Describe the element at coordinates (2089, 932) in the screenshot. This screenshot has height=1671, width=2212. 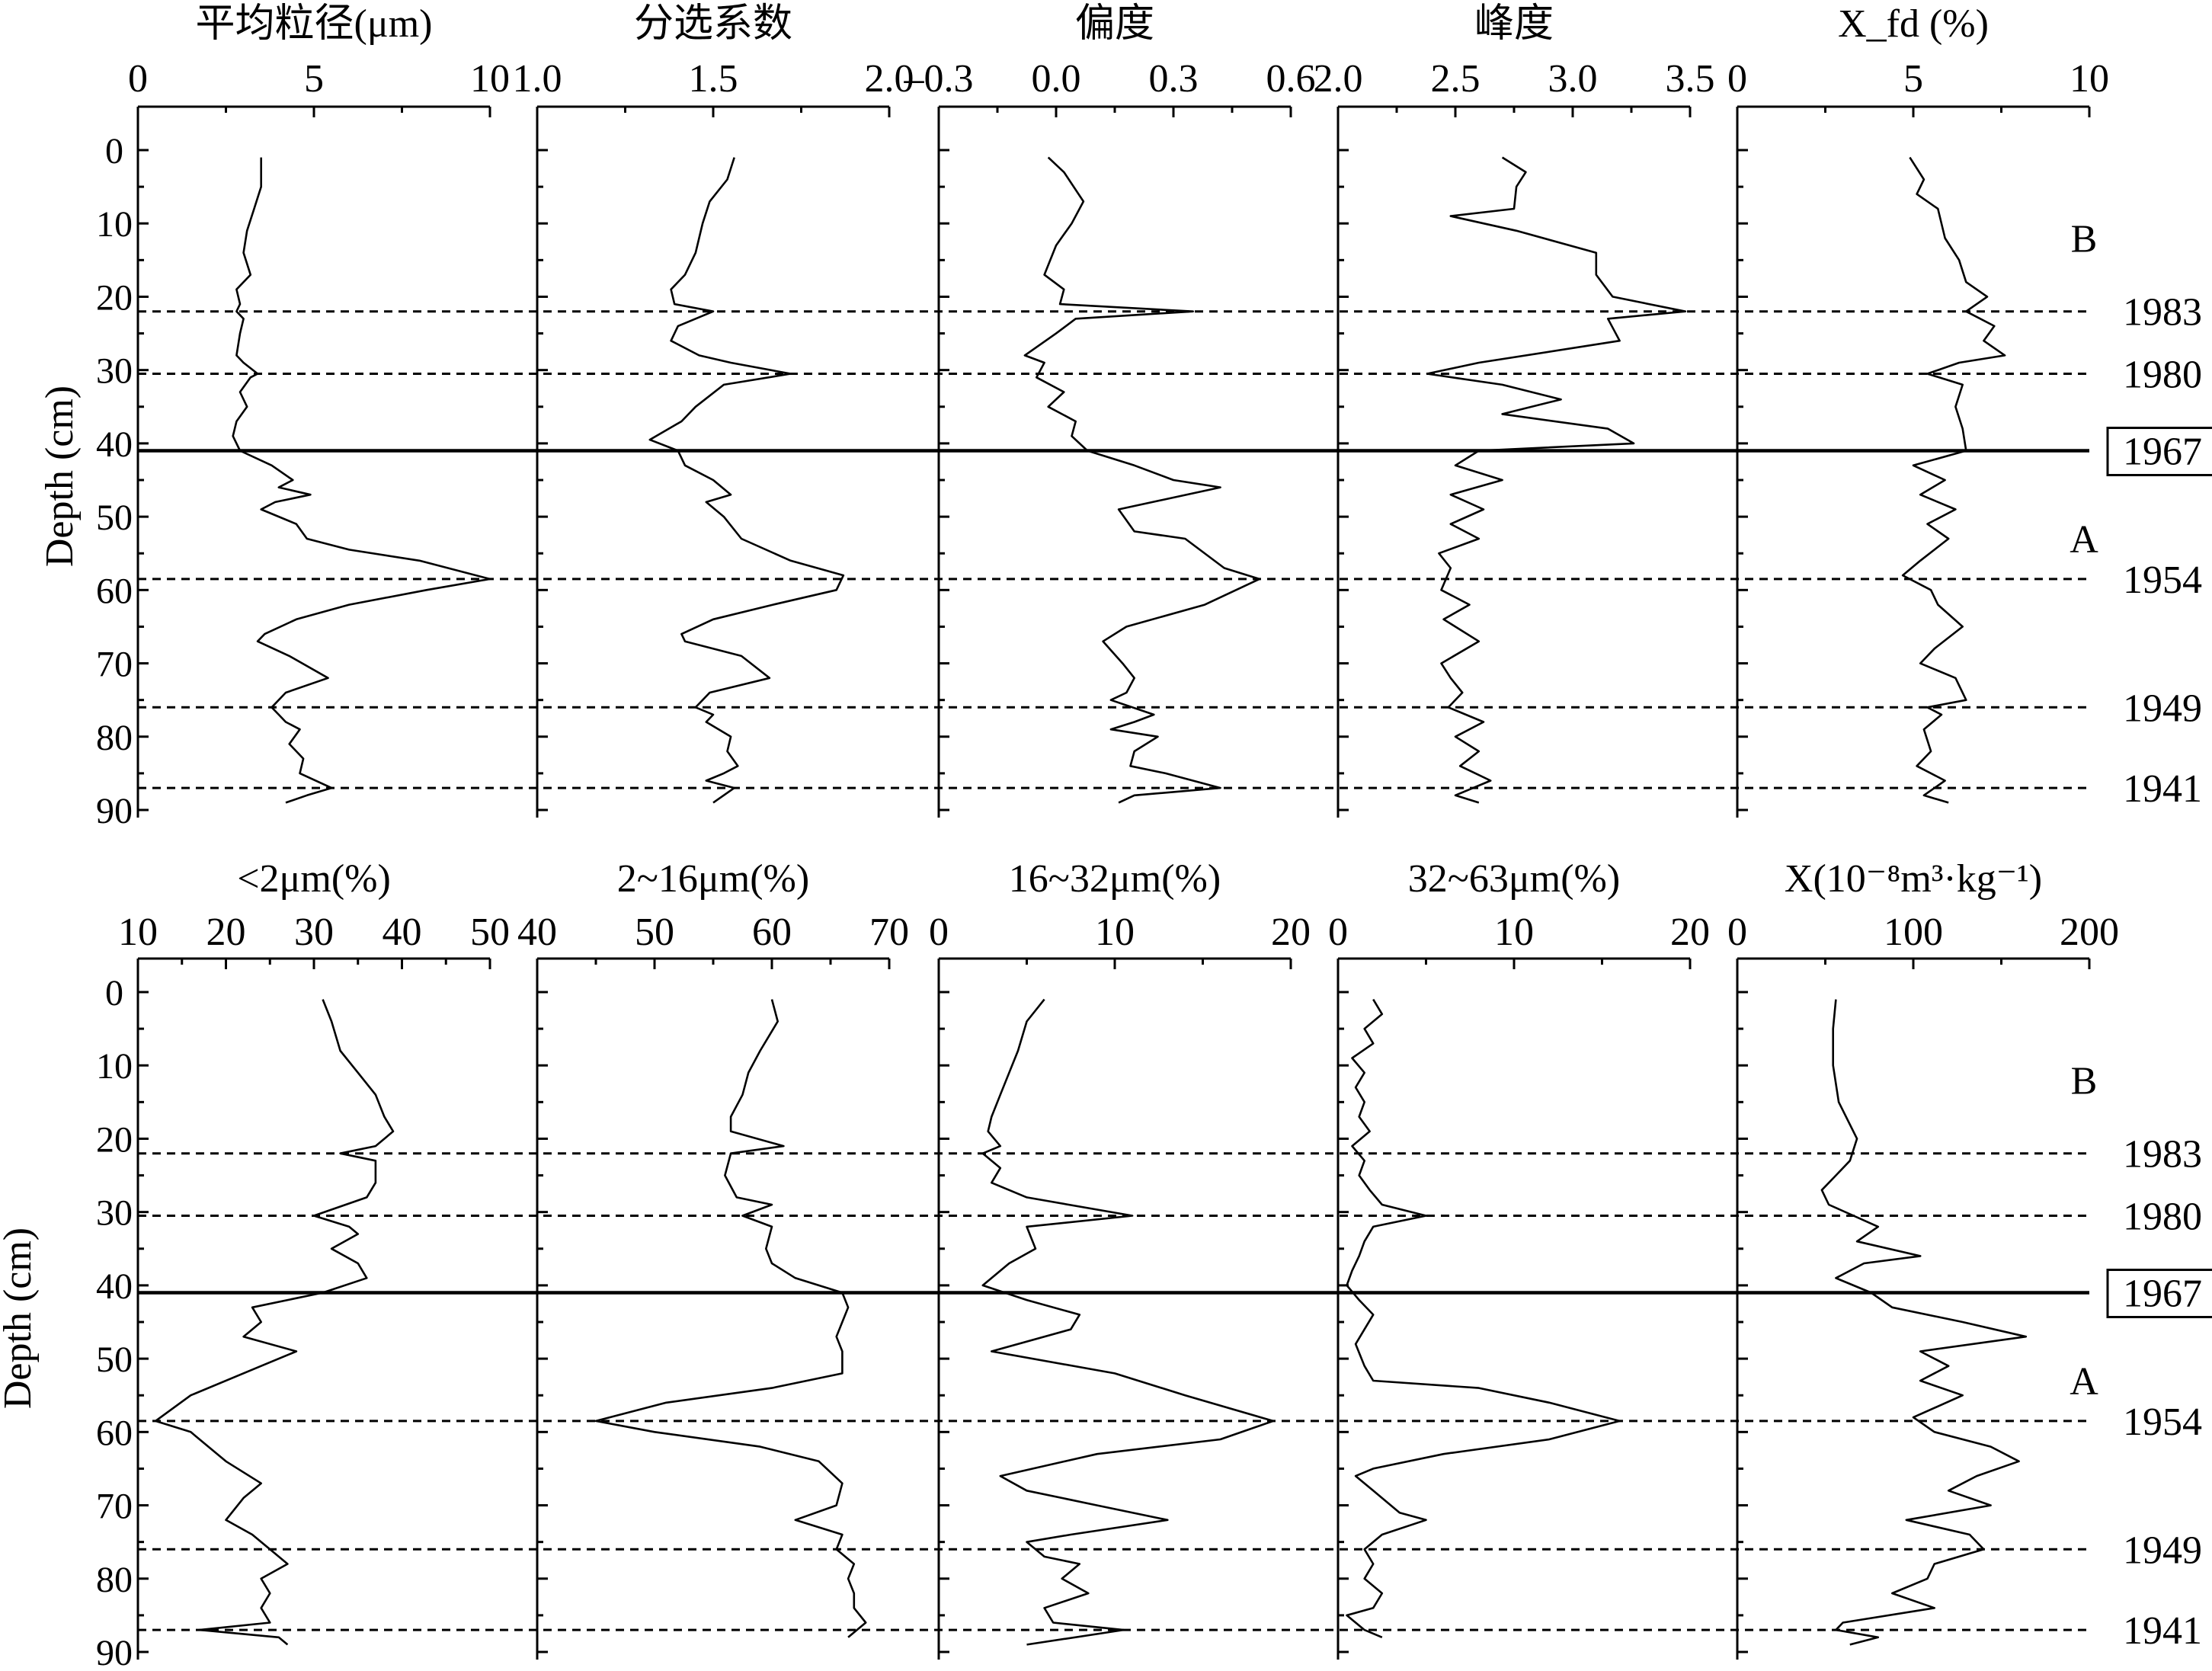
I see `x-tick-label: 200` at that location.